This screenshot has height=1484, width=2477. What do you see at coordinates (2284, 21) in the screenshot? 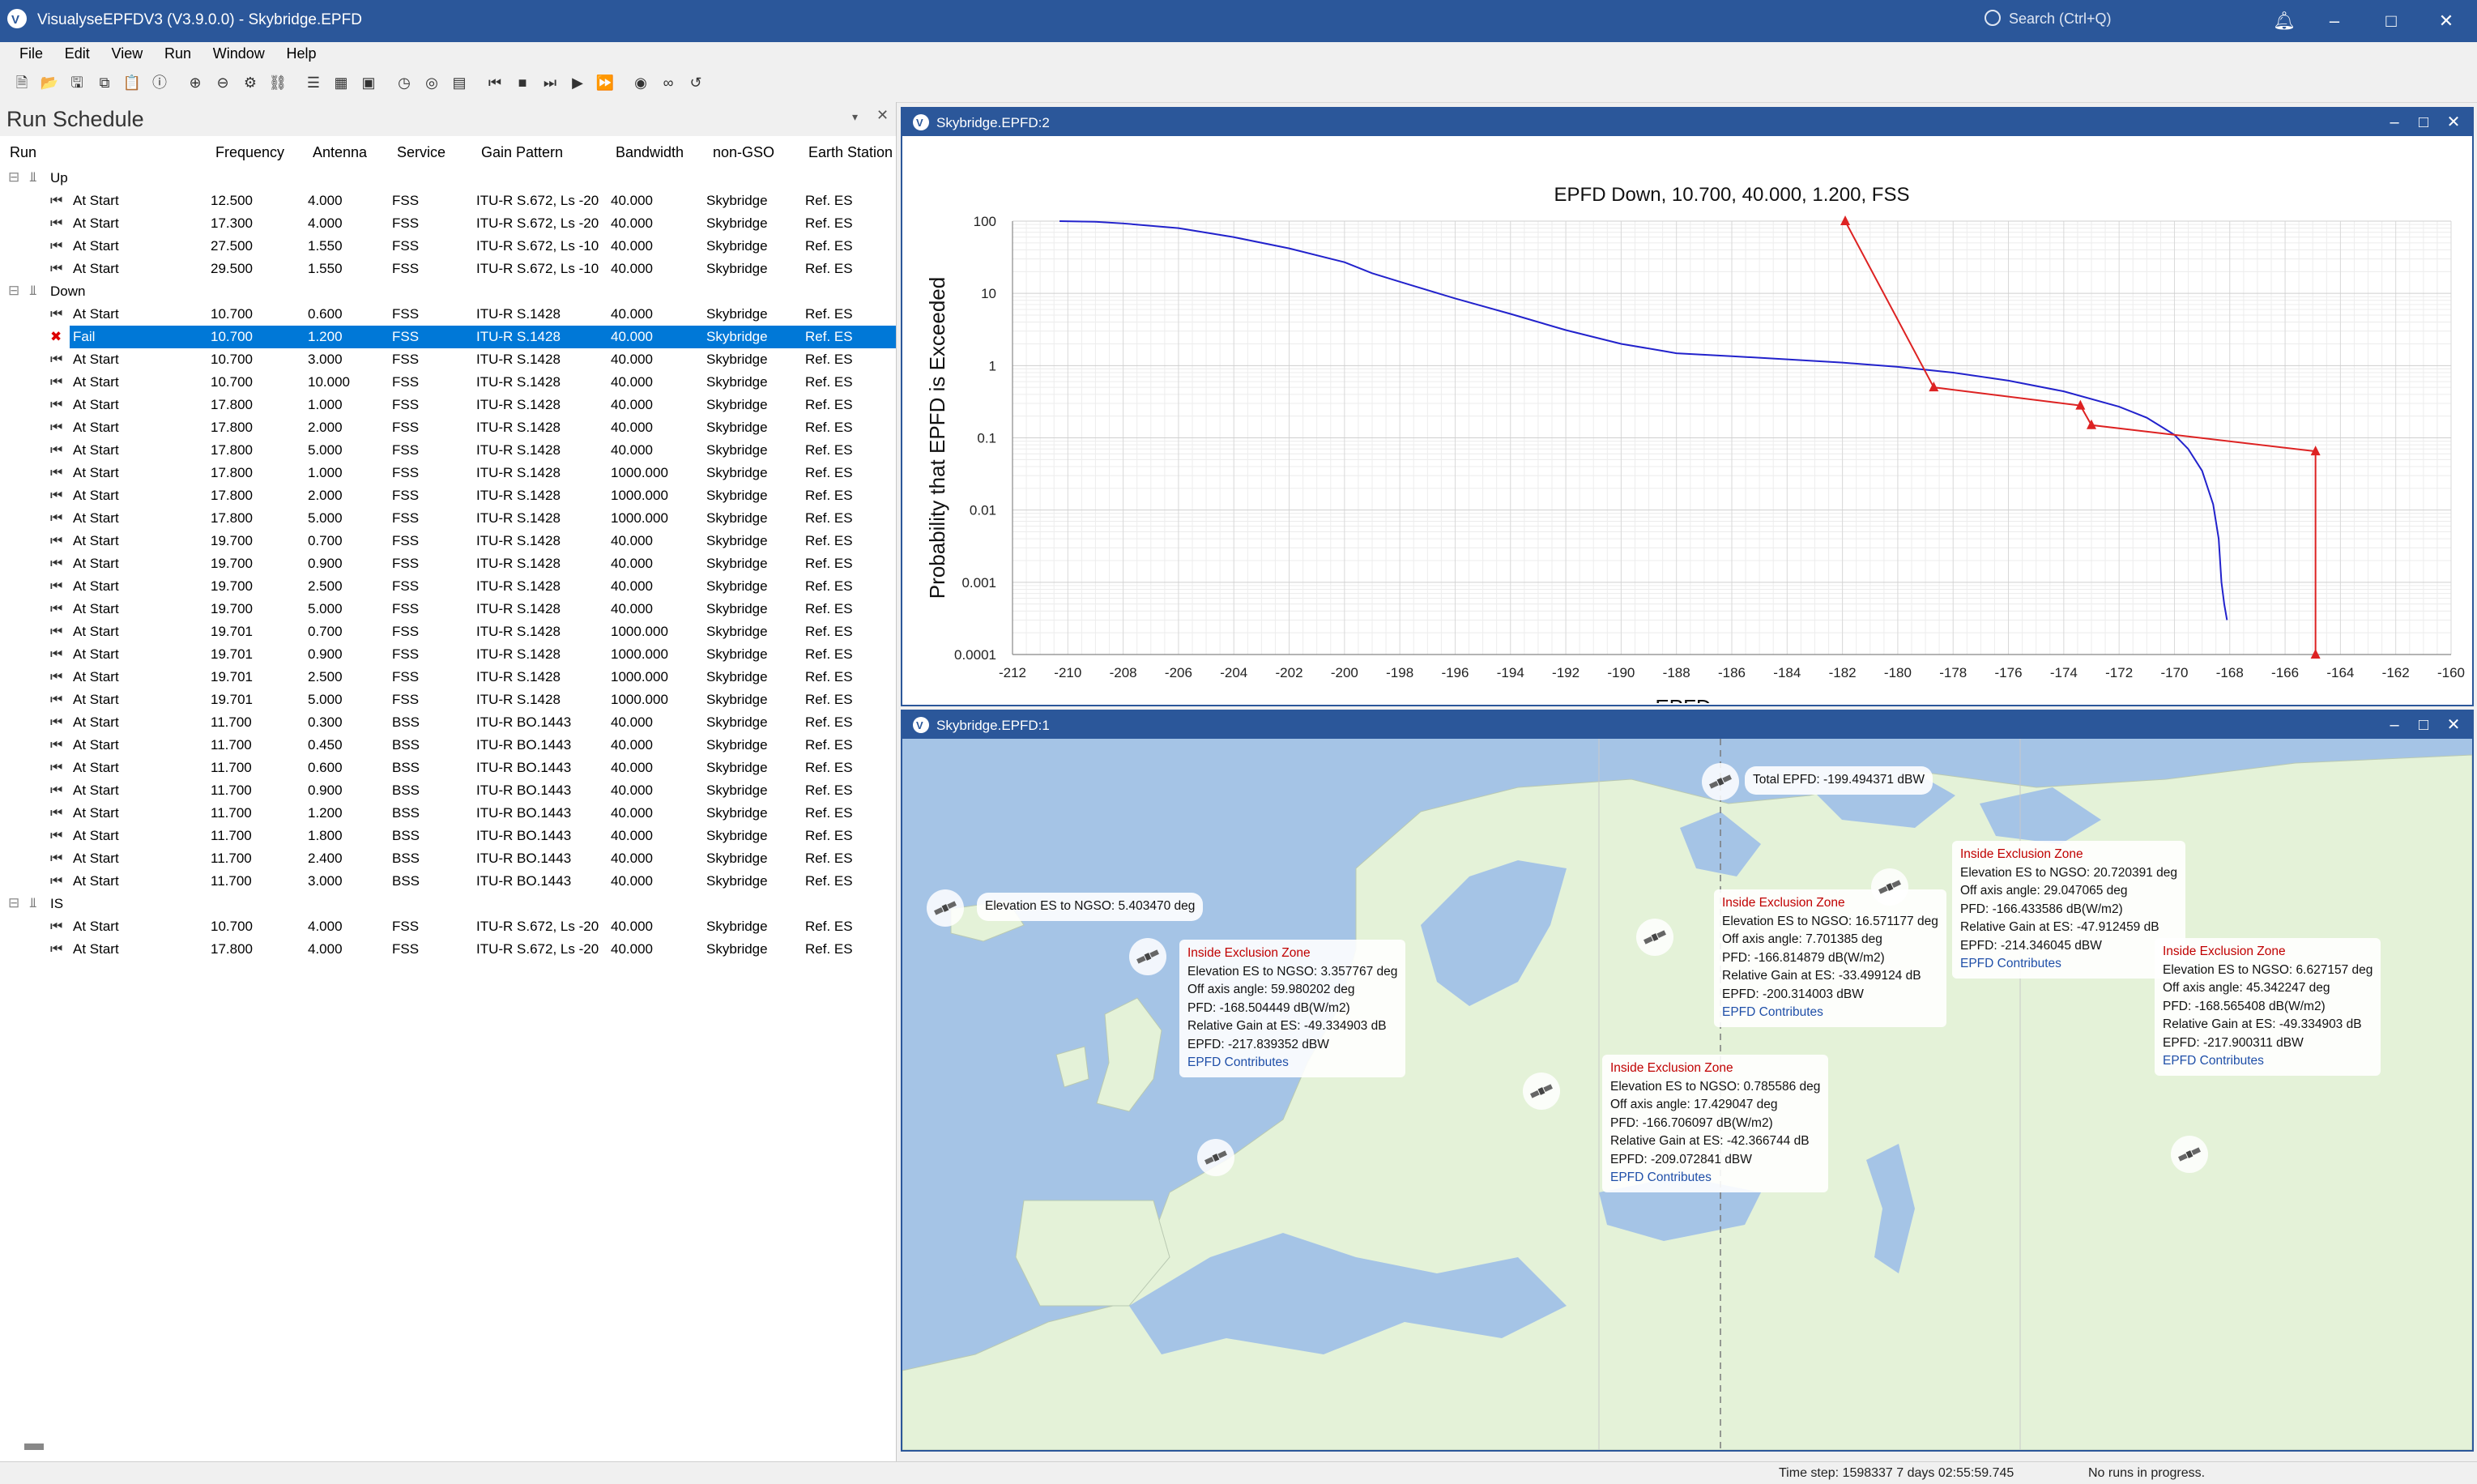
I see `notification-bell-icon: 🔔︎` at bounding box center [2284, 21].